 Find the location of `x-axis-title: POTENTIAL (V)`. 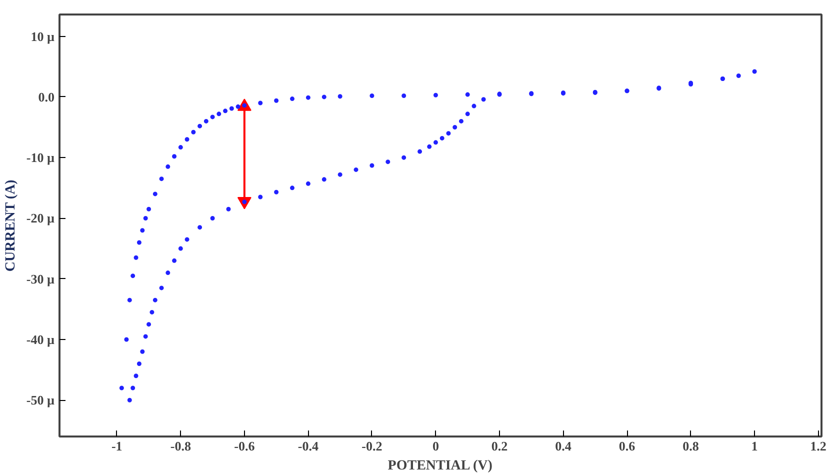

x-axis-title: POTENTIAL (V) is located at coordinates (440, 466).